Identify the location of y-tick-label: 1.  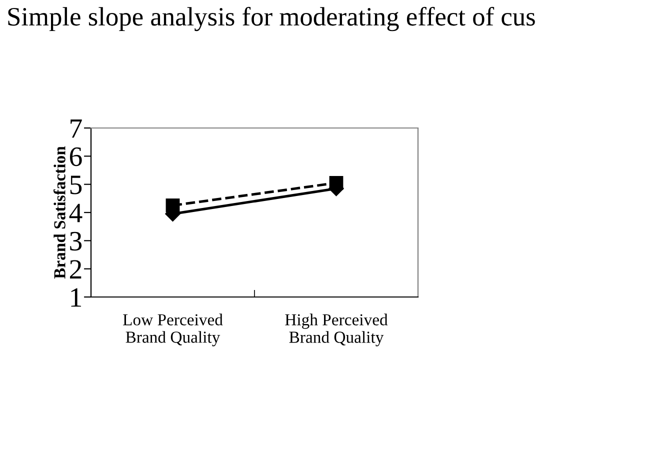
(76, 297).